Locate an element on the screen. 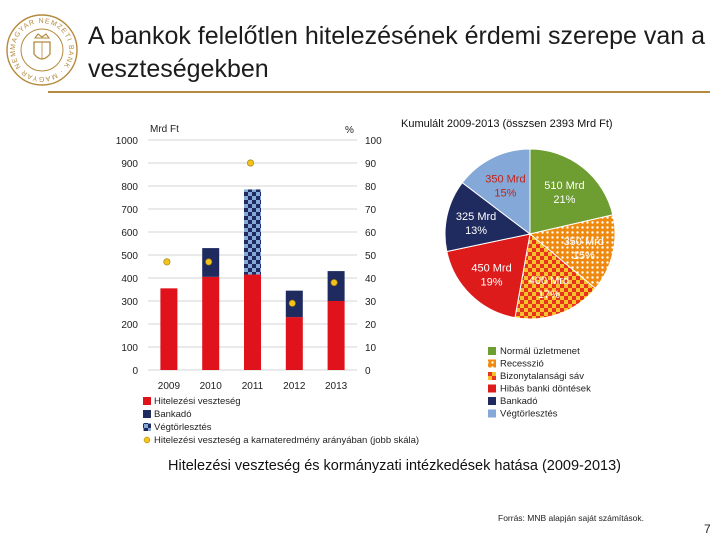 The image size is (720, 540). y-left-axis-label: Mrd Ft is located at coordinates (164, 129).